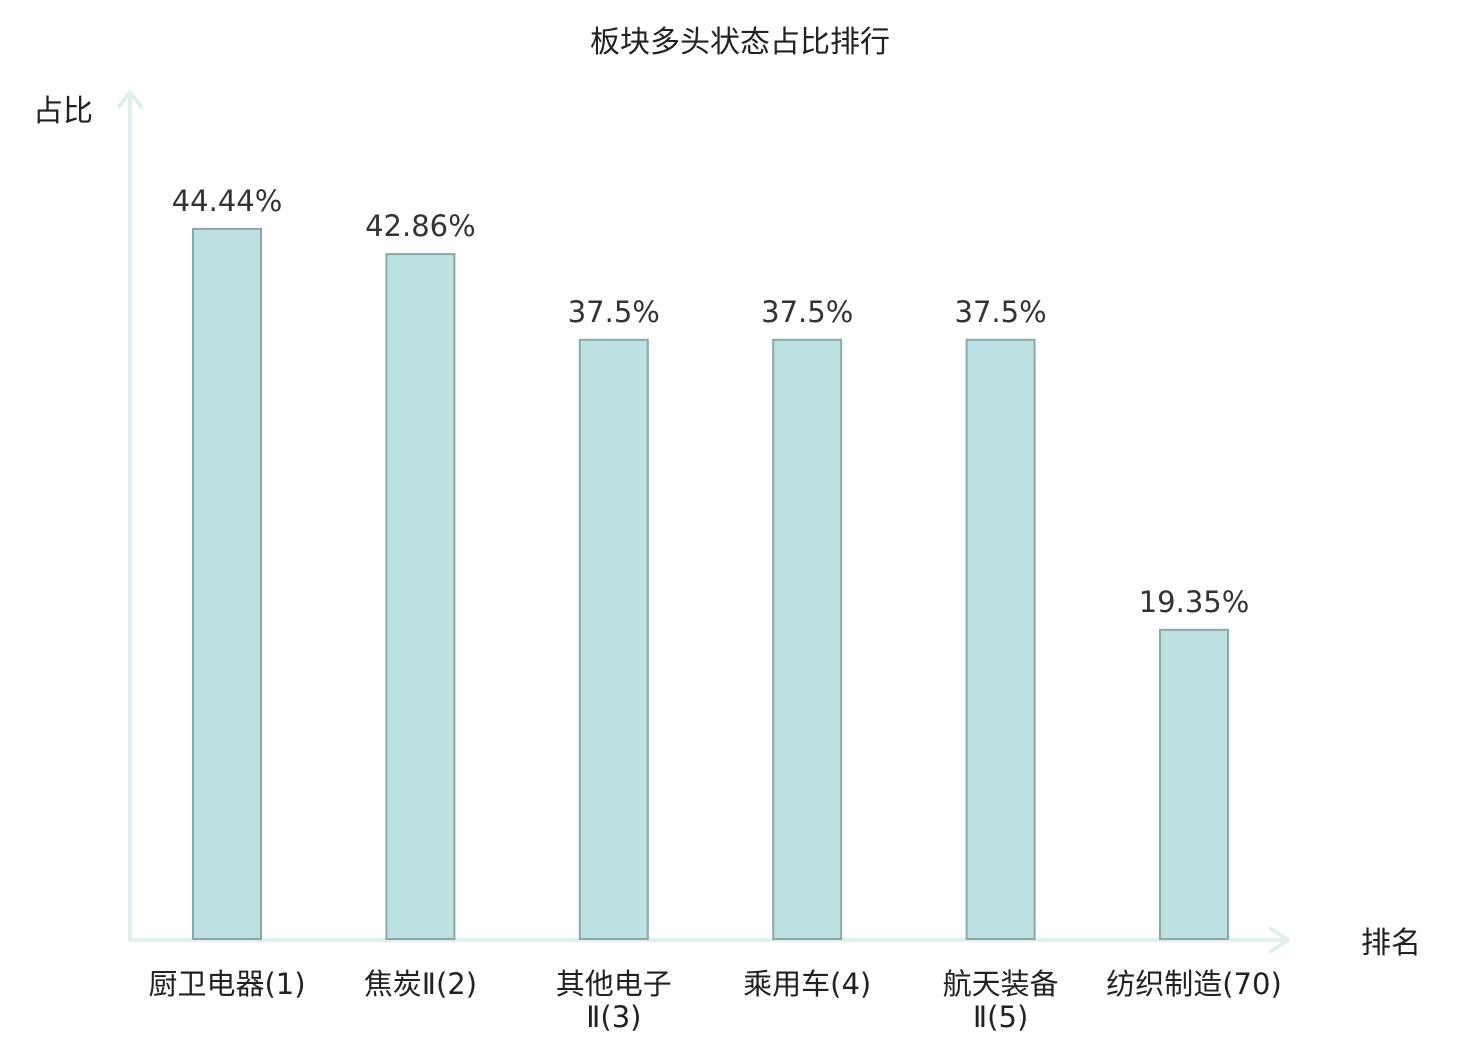 The width and height of the screenshot is (1480, 1040). Describe the element at coordinates (226, 984) in the screenshot. I see `category-label: 厨卫电器(1)` at that location.